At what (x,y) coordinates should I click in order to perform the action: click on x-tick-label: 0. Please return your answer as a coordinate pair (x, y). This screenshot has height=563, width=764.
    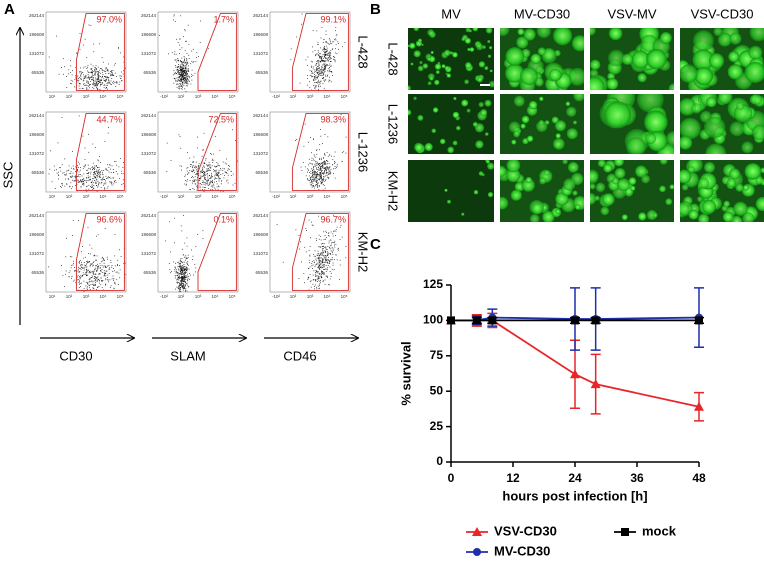
    Looking at the image, I should click on (451, 478).